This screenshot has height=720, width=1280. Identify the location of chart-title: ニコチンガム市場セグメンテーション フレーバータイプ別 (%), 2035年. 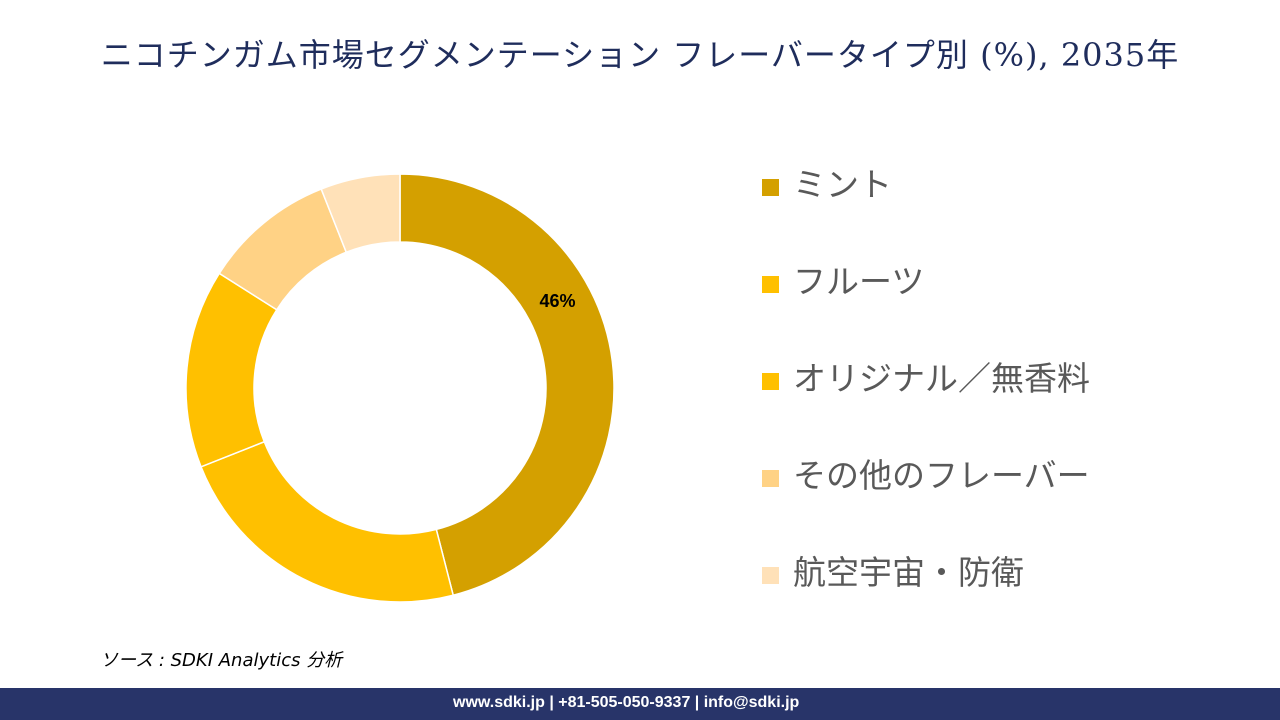
(640, 55).